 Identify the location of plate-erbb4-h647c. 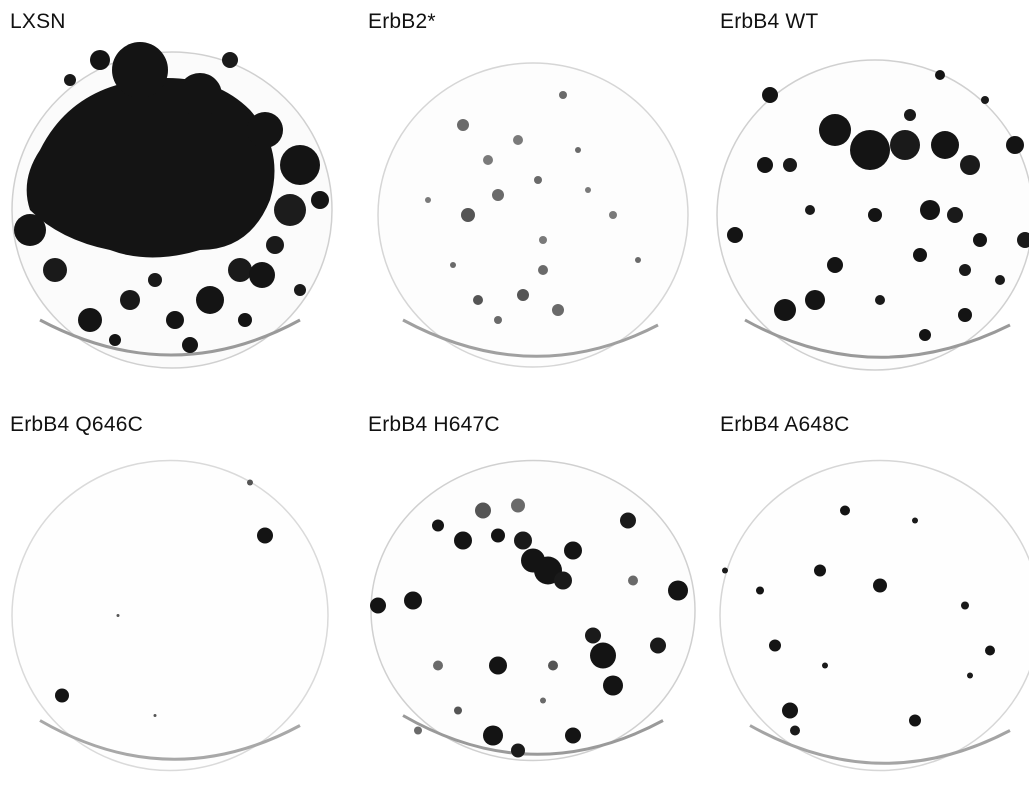
(533, 610).